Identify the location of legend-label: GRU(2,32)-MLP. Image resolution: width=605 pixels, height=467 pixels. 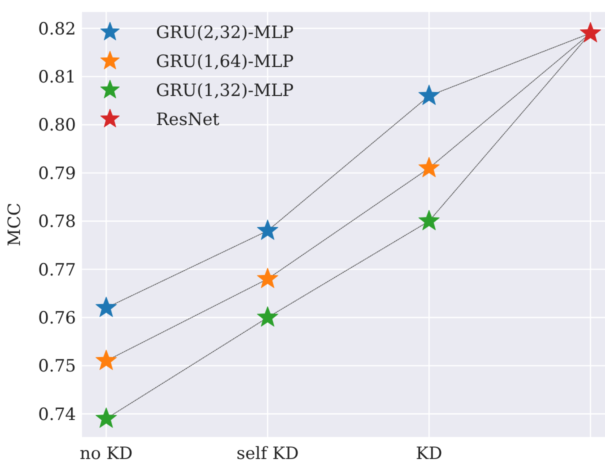
(225, 32).